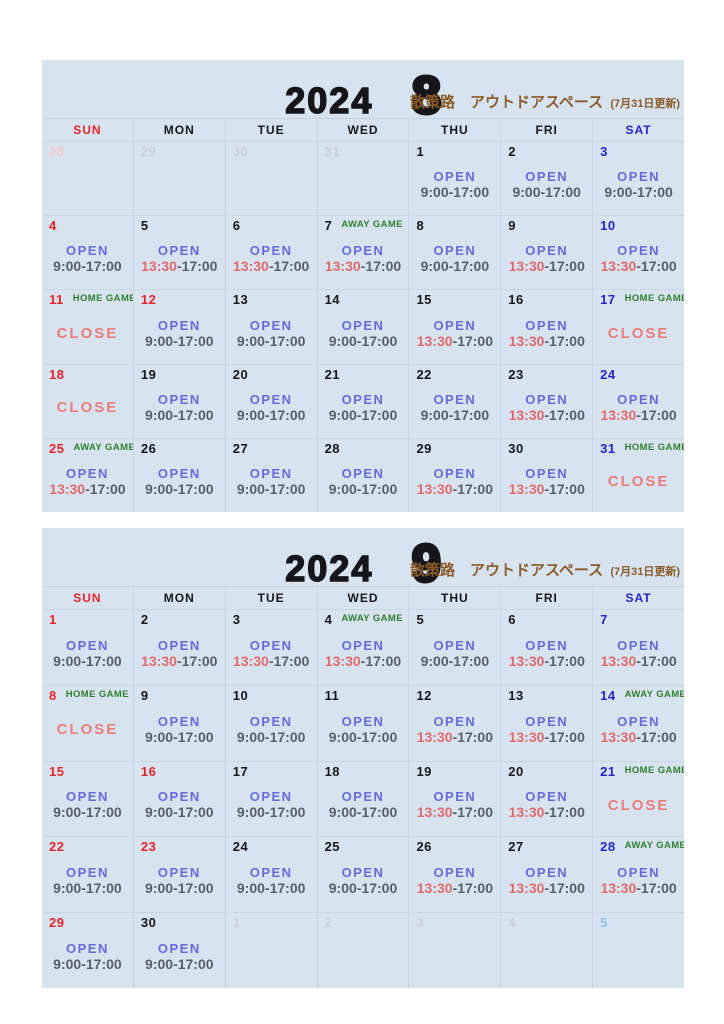  Describe the element at coordinates (57, 923) in the screenshot. I see `date-number: 29` at that location.